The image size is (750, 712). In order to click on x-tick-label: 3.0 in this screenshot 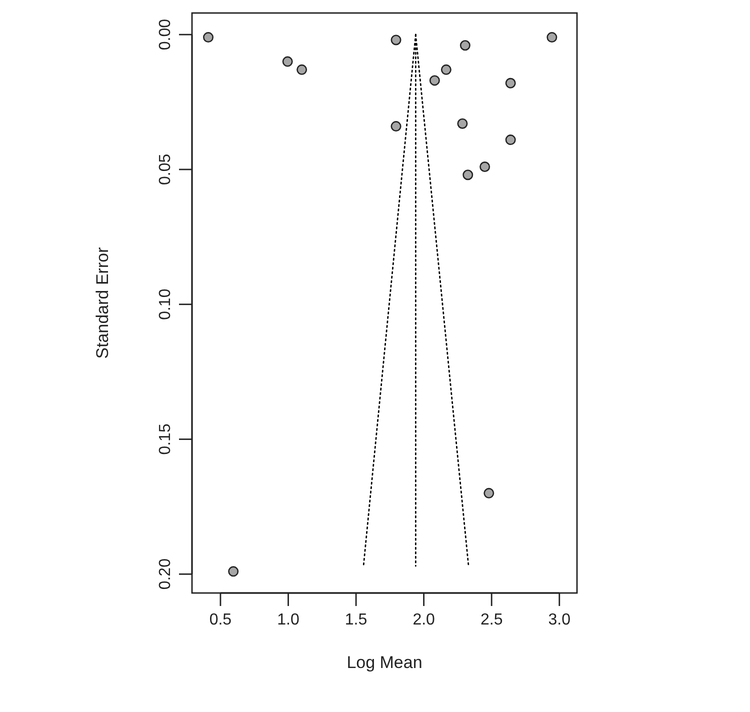, I will do `click(559, 619)`.